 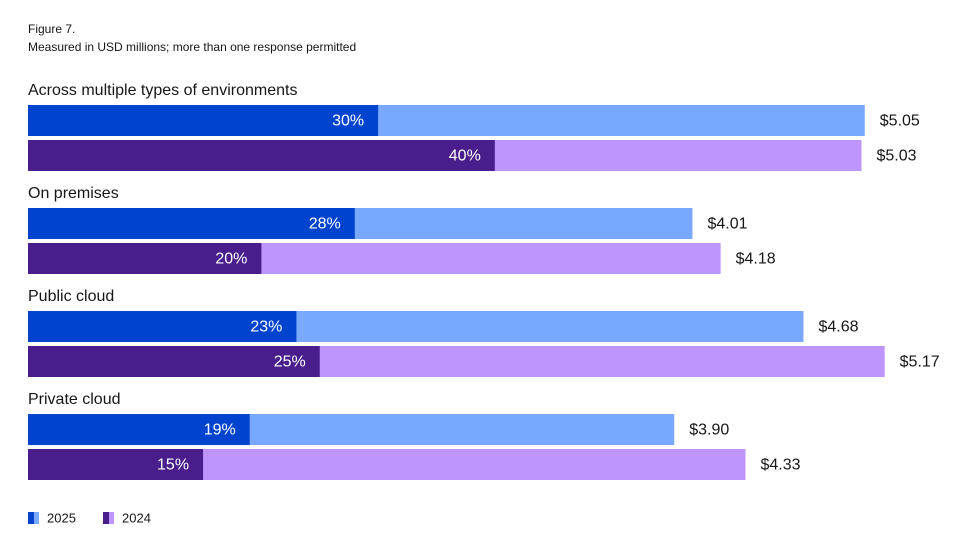 What do you see at coordinates (348, 121) in the screenshot?
I see `share-label: 30%` at bounding box center [348, 121].